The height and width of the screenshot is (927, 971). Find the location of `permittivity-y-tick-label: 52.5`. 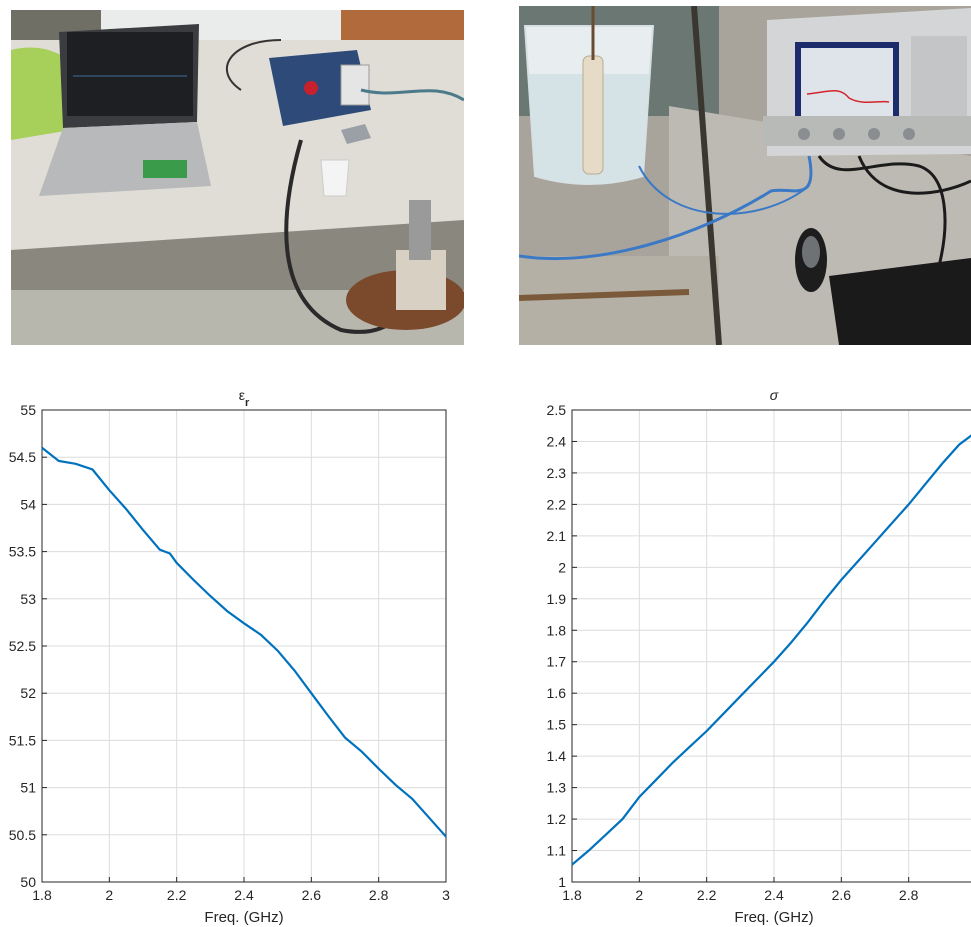

permittivity-y-tick-label: 52.5 is located at coordinates (22, 646).